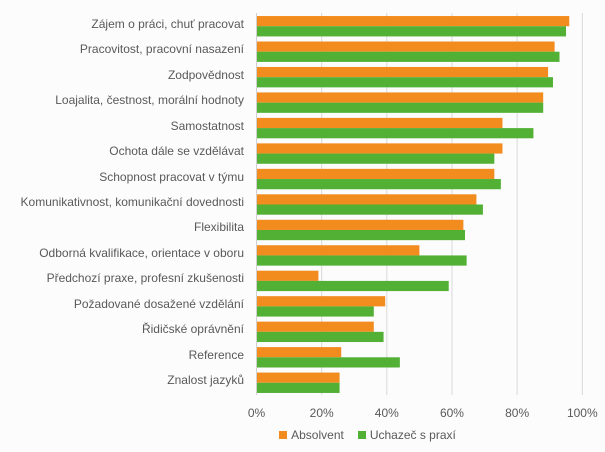  I want to click on category-label: Pracovitost, pracovní nasazení, so click(161, 49).